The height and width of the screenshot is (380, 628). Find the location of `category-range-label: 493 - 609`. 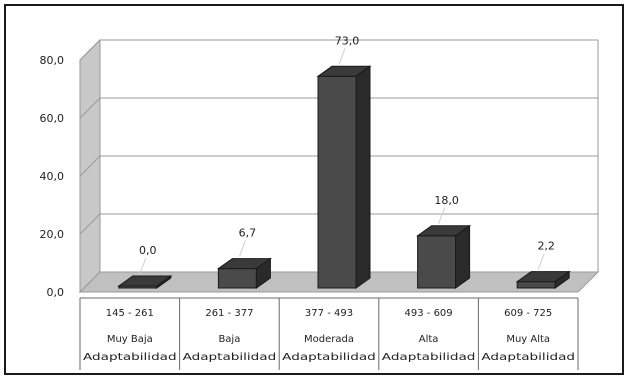

category-range-label: 493 - 609 is located at coordinates (429, 313).